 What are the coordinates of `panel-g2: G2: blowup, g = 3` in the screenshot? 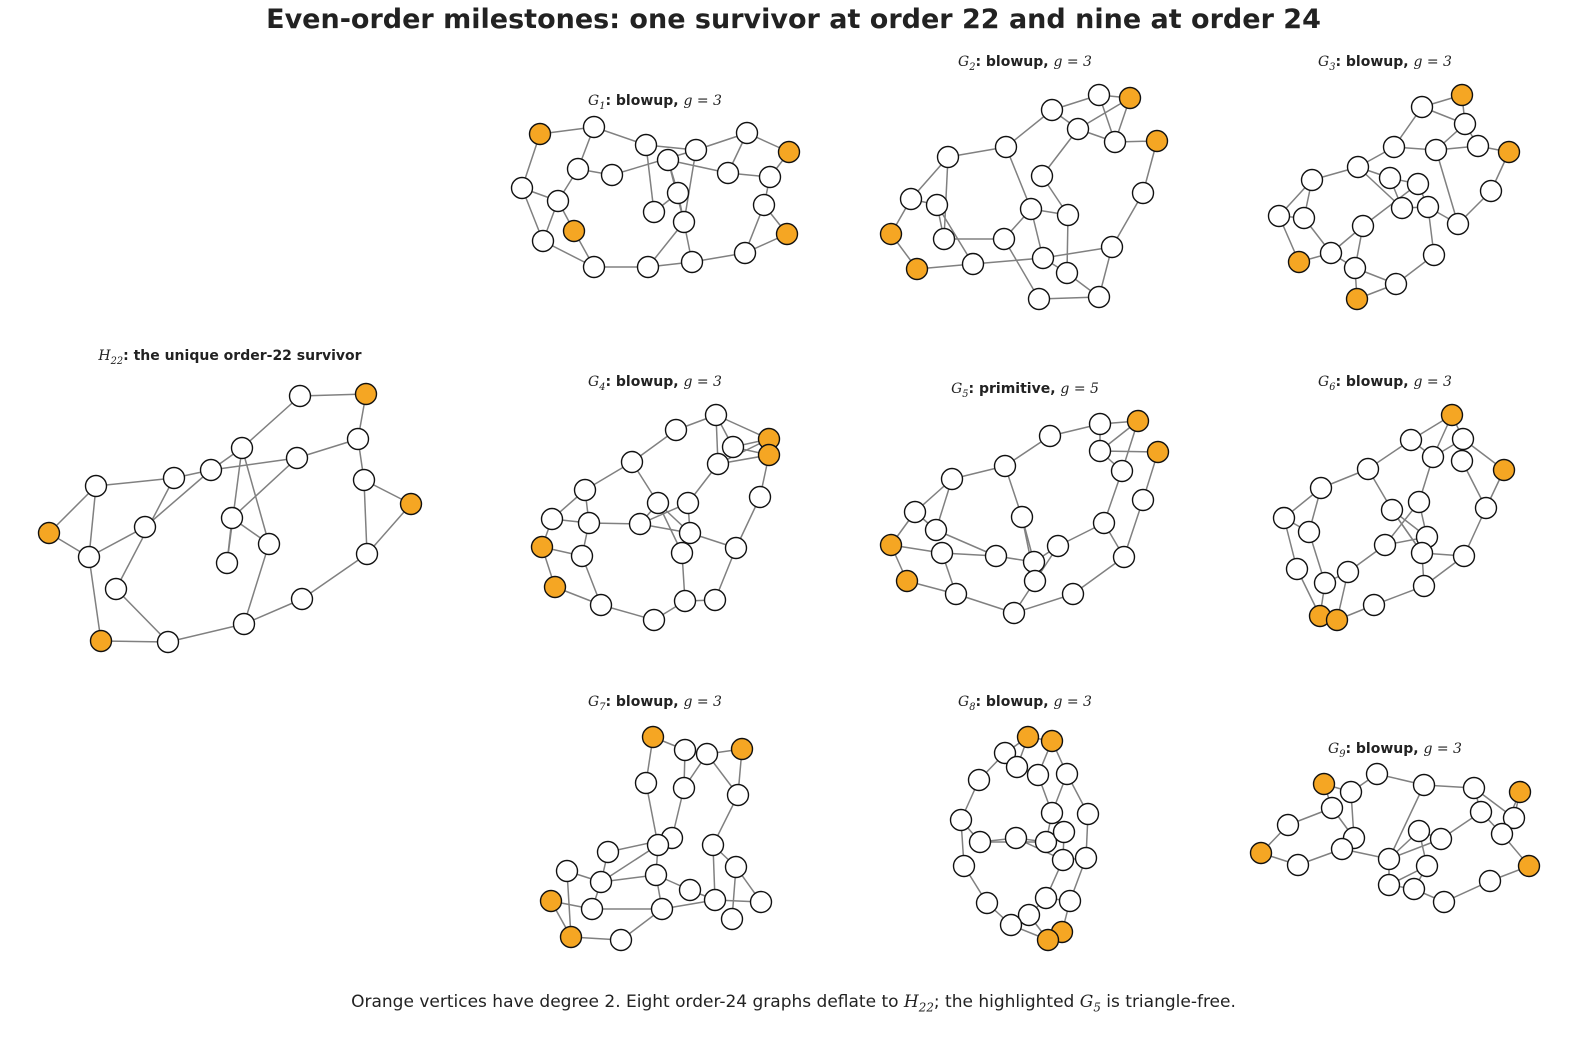 It's located at (1025, 186).